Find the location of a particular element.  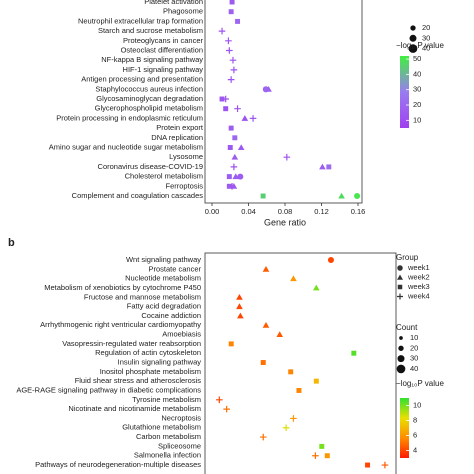

category-label: Fluid shear stress and atherosclerosis is located at coordinates (138, 380).